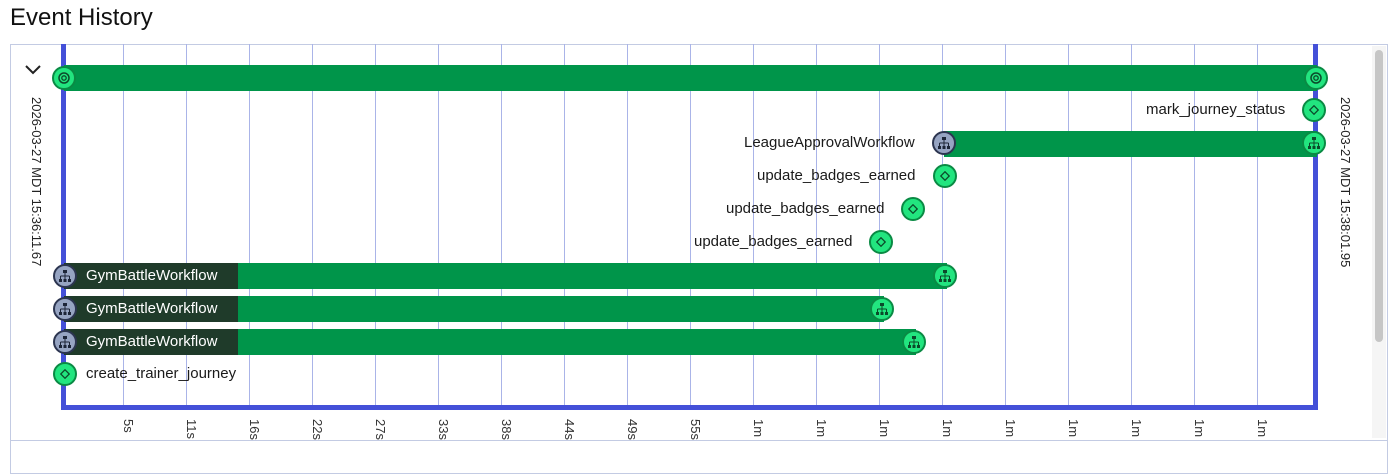 The width and height of the screenshot is (1400, 474). What do you see at coordinates (1379, 196) in the screenshot?
I see `scrollbar-thumb` at bounding box center [1379, 196].